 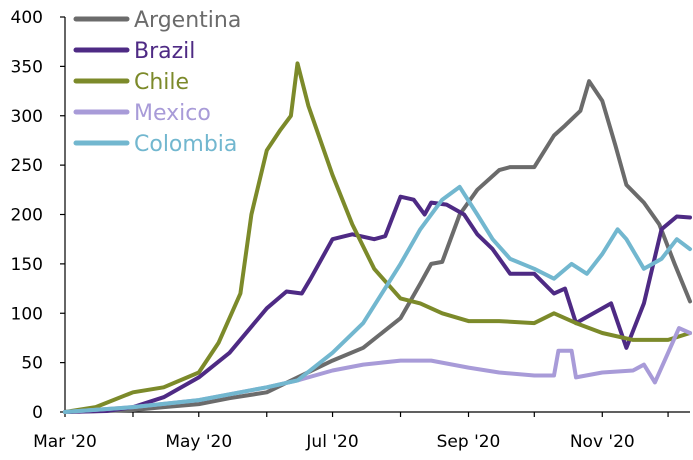 I want to click on x-tick-label: Mar '20, so click(x=65, y=442).